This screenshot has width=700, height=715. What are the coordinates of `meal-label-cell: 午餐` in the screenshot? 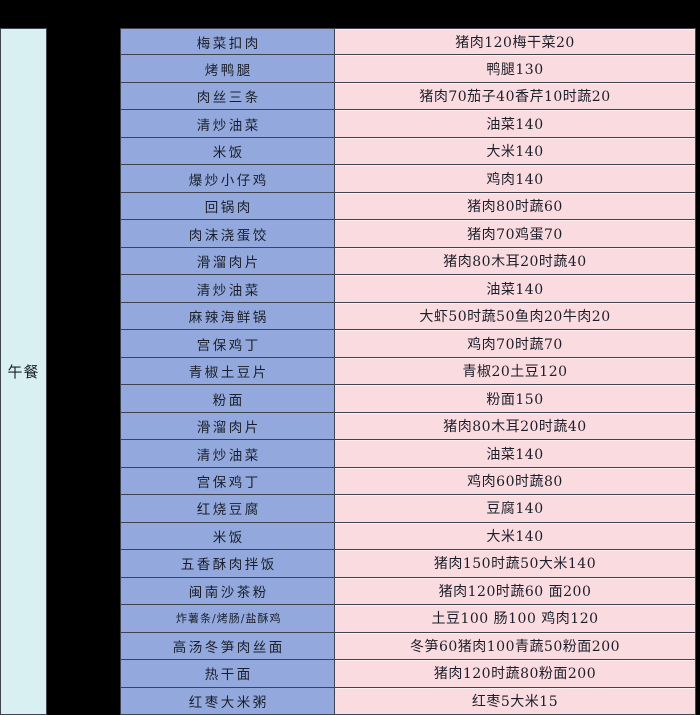 It's located at (23, 371).